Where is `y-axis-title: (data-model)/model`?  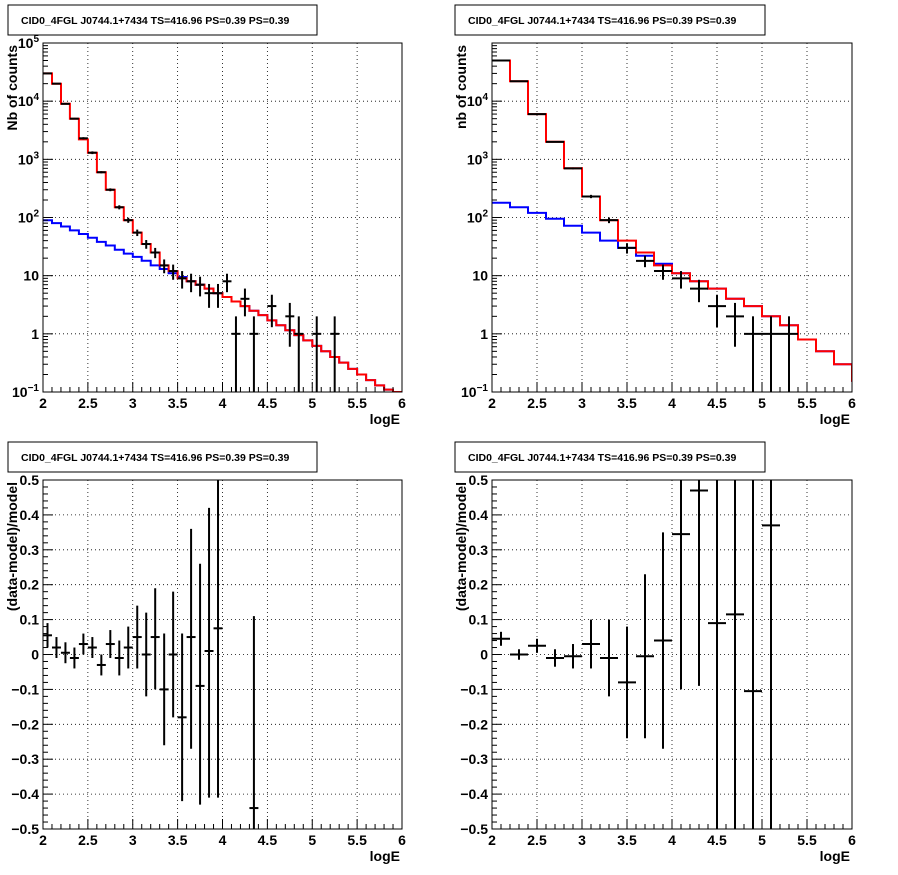
y-axis-title: (data-model)/model is located at coordinates (12, 546).